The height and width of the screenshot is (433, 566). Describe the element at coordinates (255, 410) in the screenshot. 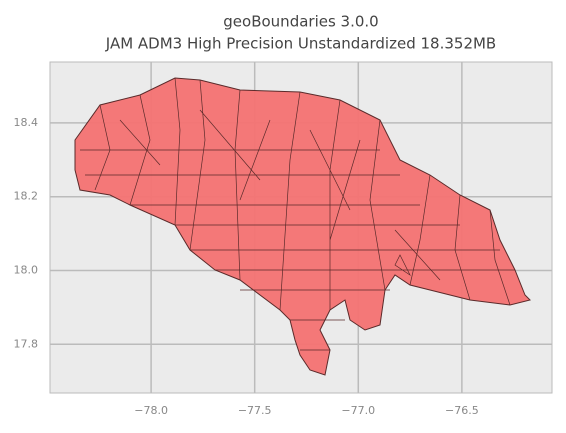

I see `x-tick-label: −77.5` at that location.